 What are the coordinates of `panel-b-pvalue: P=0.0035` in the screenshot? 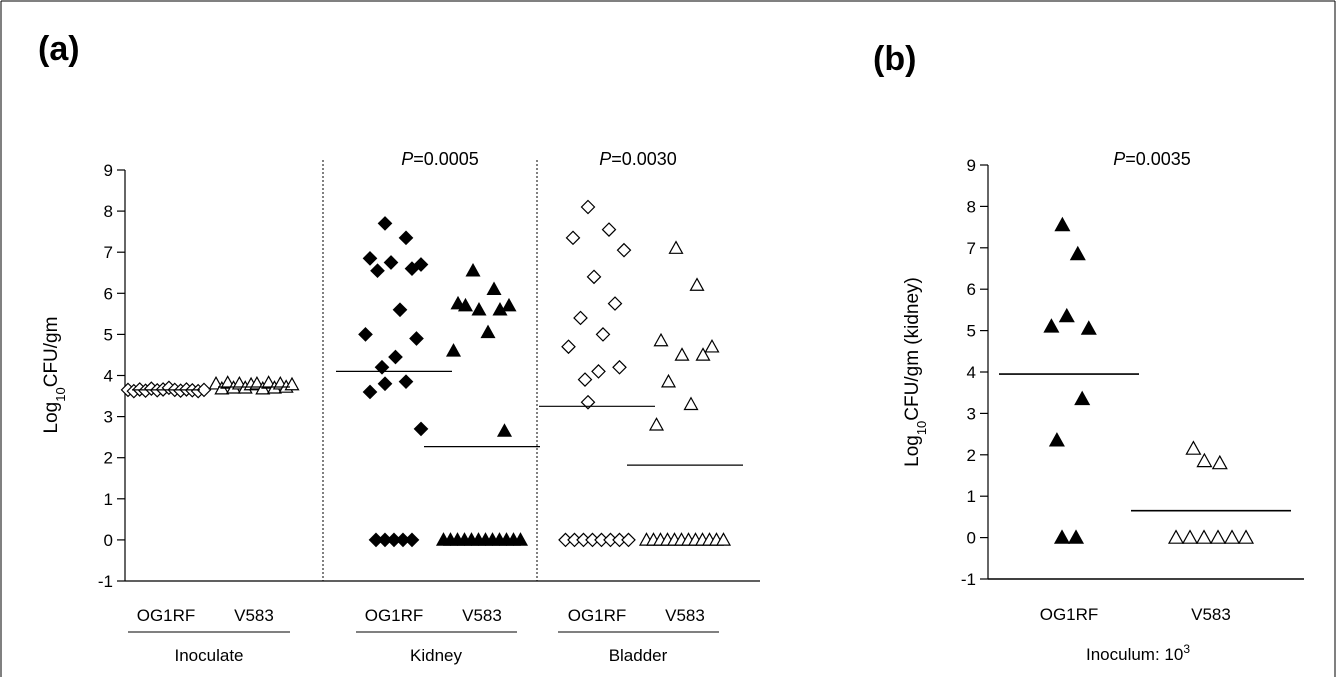 It's located at (1152, 159).